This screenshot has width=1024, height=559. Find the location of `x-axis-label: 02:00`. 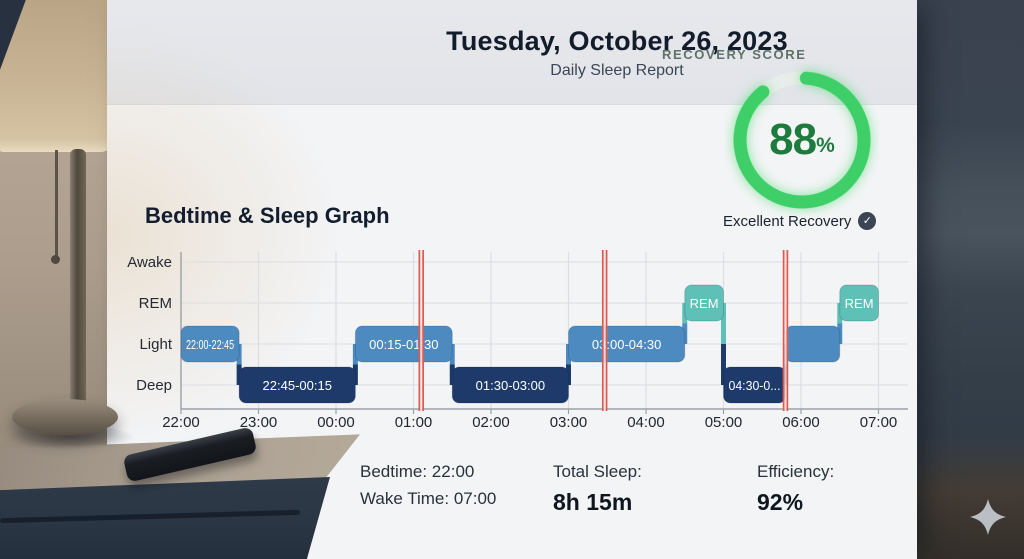

x-axis-label: 02:00 is located at coordinates (491, 422).